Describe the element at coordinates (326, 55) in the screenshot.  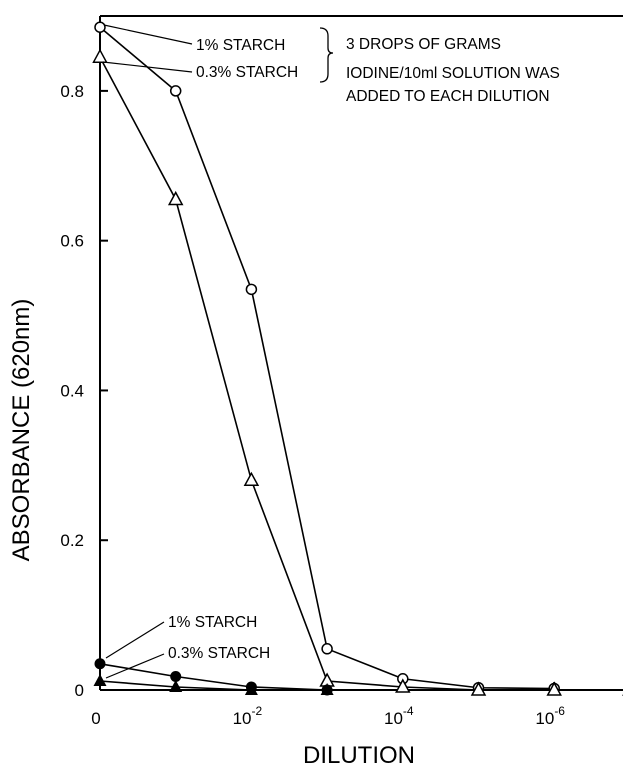
I see `brace-icon` at that location.